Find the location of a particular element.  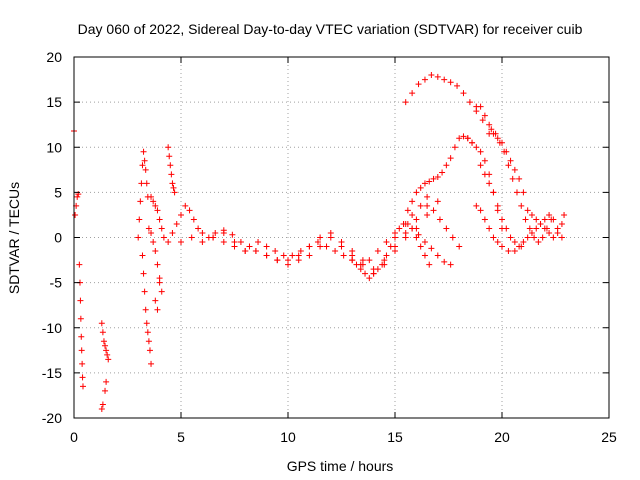

y-tick-label: -15 is located at coordinates (52, 373).